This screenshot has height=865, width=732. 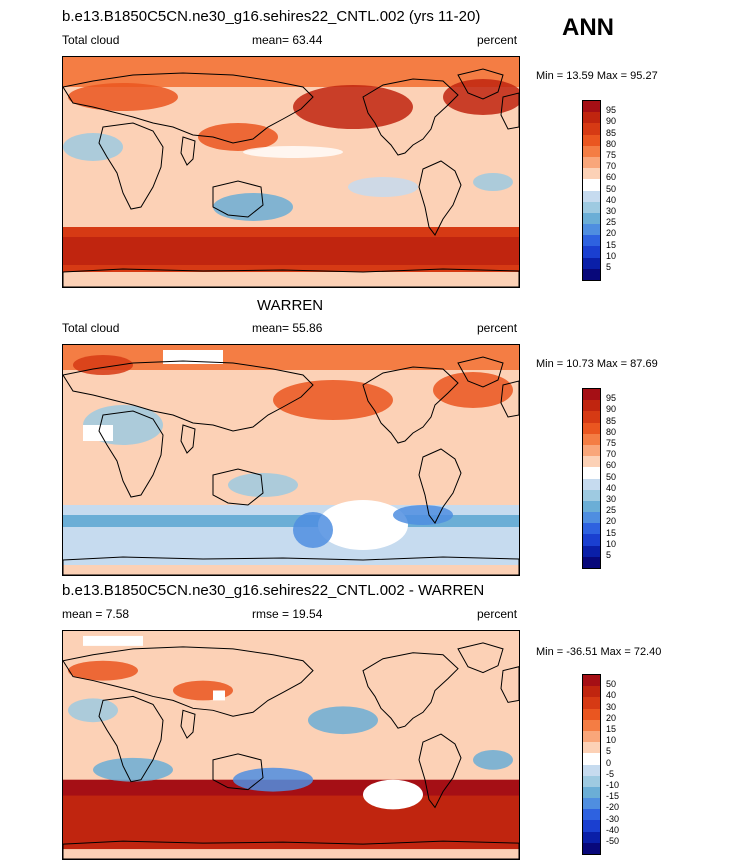 I want to click on panel1-left-label: Total cloud, so click(x=91, y=40).